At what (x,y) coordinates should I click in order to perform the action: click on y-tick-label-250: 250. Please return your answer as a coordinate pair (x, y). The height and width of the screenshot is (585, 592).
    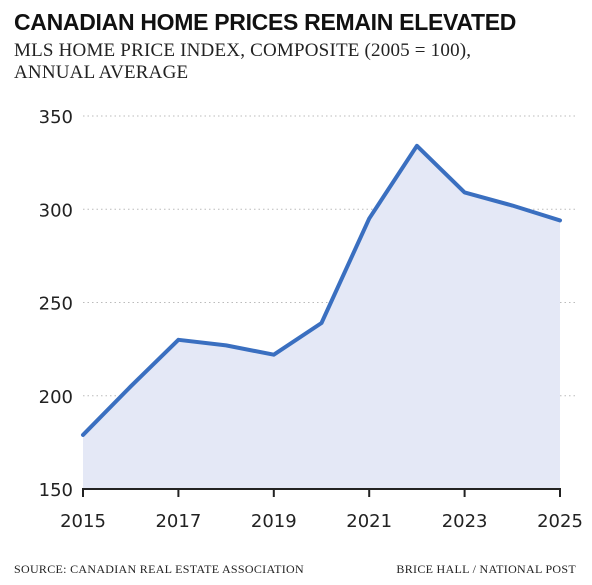
    Looking at the image, I should click on (56, 304).